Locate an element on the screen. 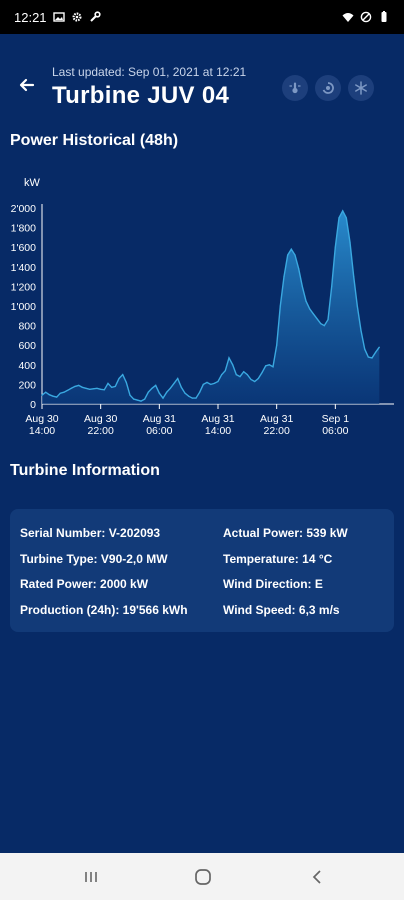 Image resolution: width=404 pixels, height=900 pixels. serial-number-row: Serial Number: V-202093 is located at coordinates (90, 533).